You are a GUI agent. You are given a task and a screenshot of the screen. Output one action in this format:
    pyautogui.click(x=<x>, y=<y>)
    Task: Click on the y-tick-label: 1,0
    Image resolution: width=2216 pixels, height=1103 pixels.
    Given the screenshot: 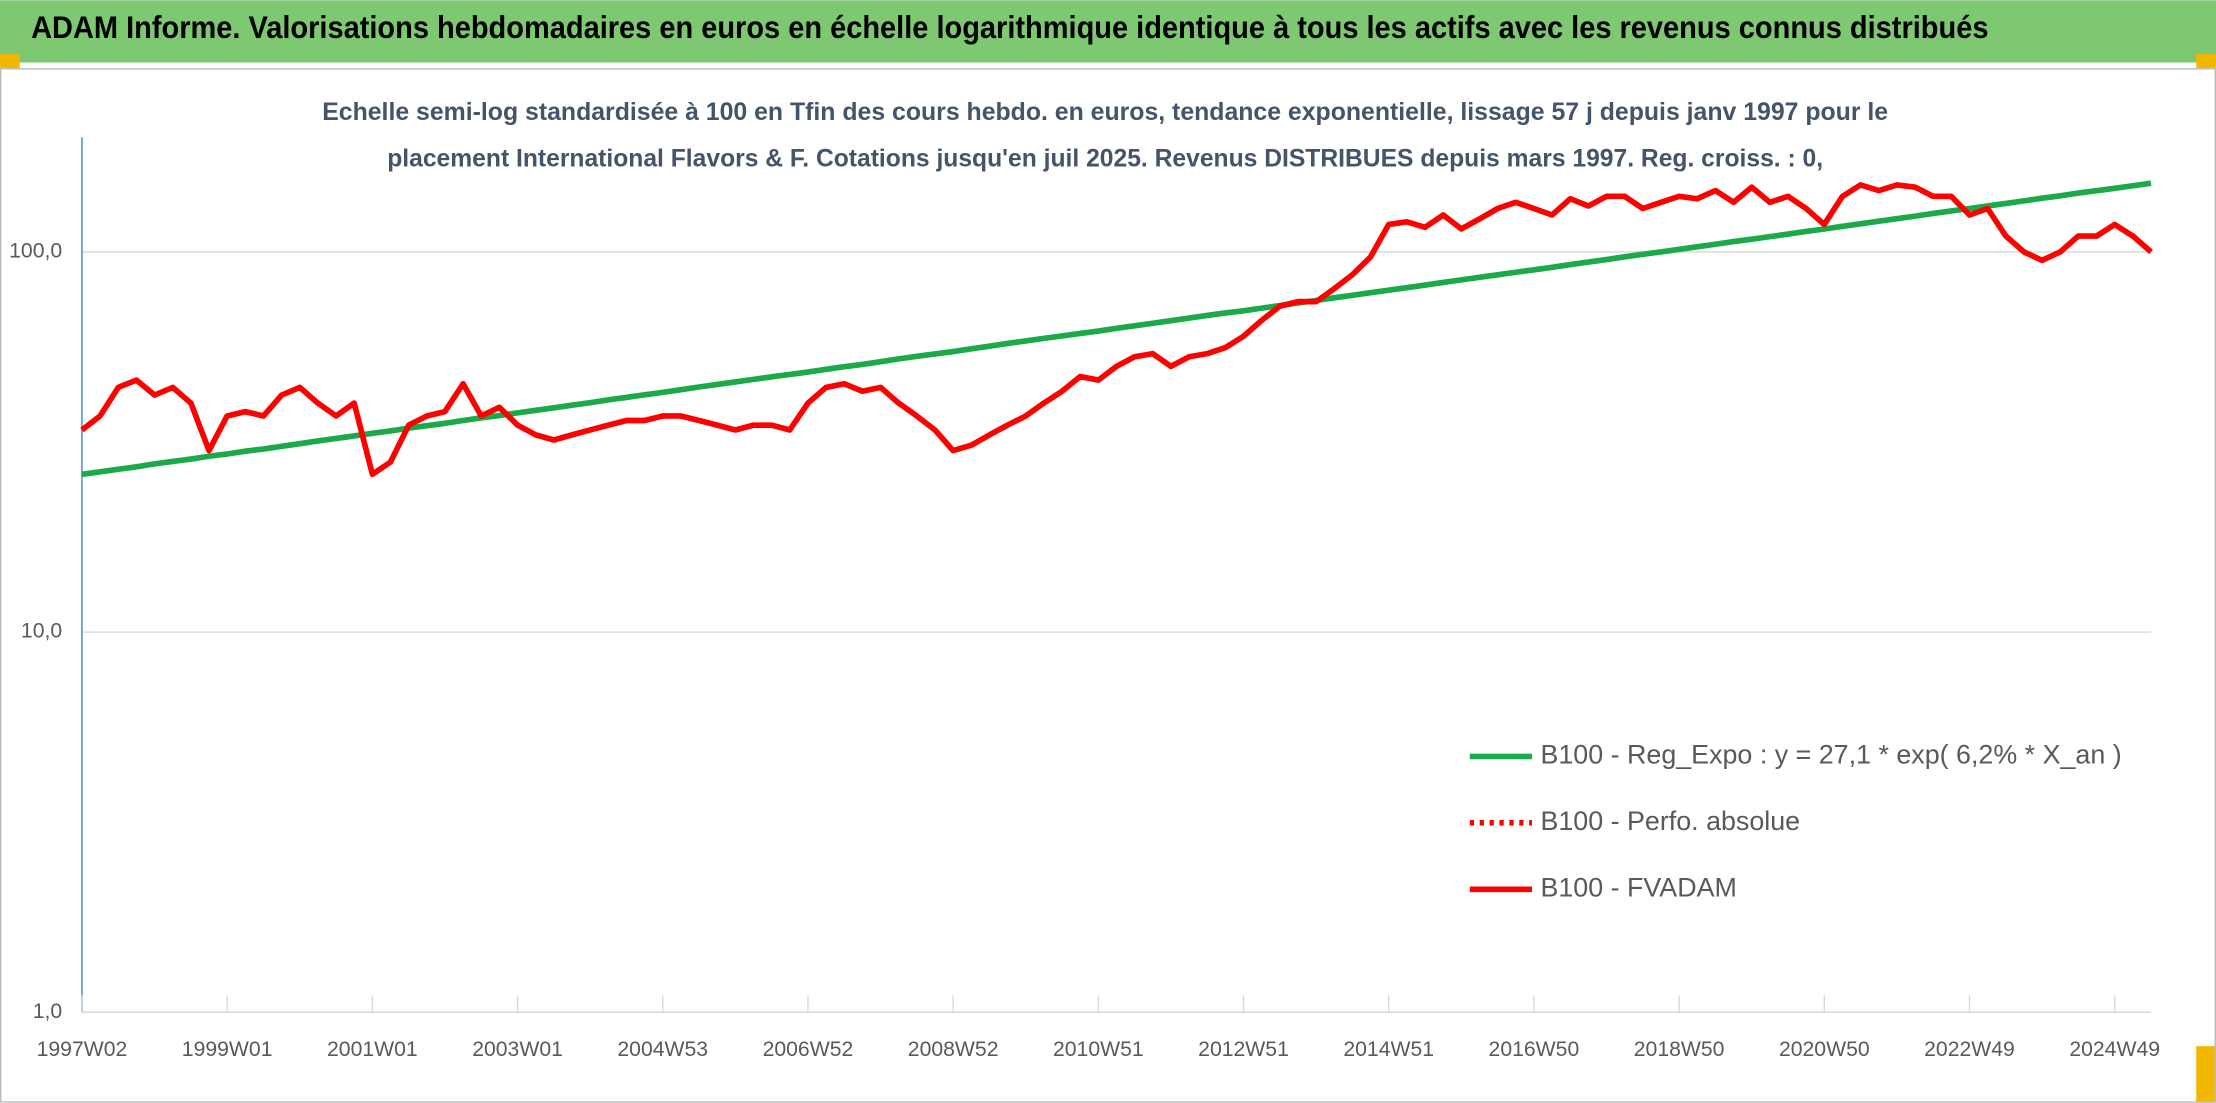 What is the action you would take?
    pyautogui.click(x=47, y=1011)
    